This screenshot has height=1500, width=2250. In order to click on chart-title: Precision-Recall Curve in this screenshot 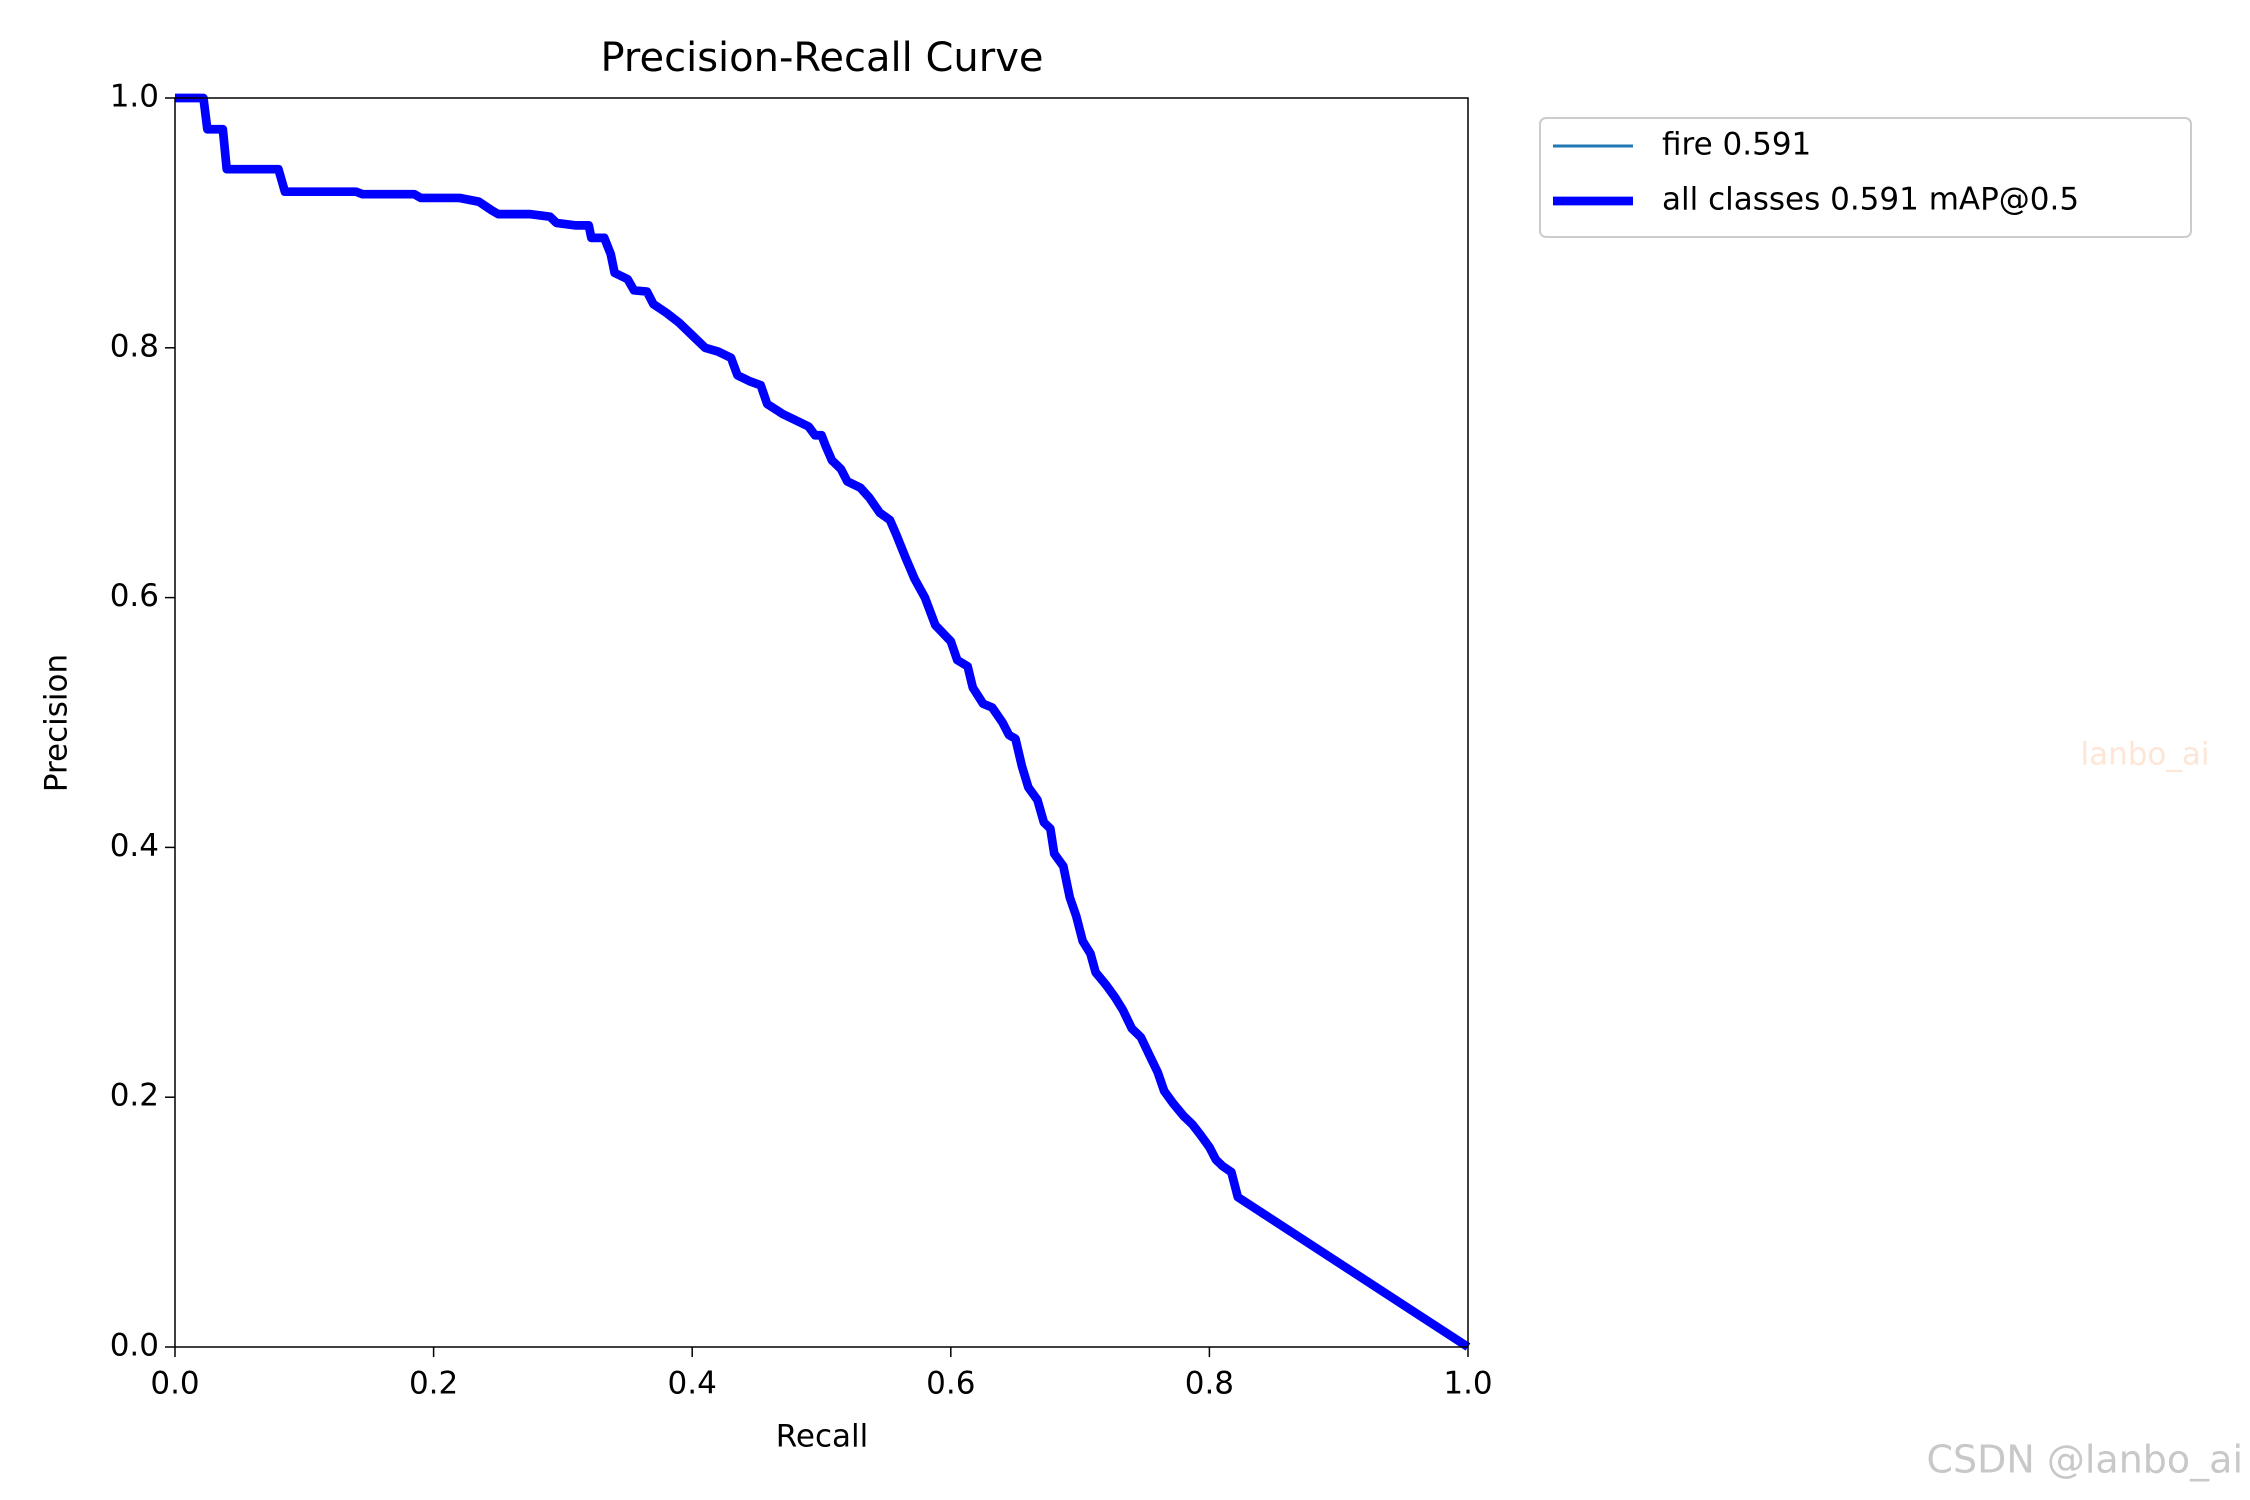, I will do `click(822, 58)`.